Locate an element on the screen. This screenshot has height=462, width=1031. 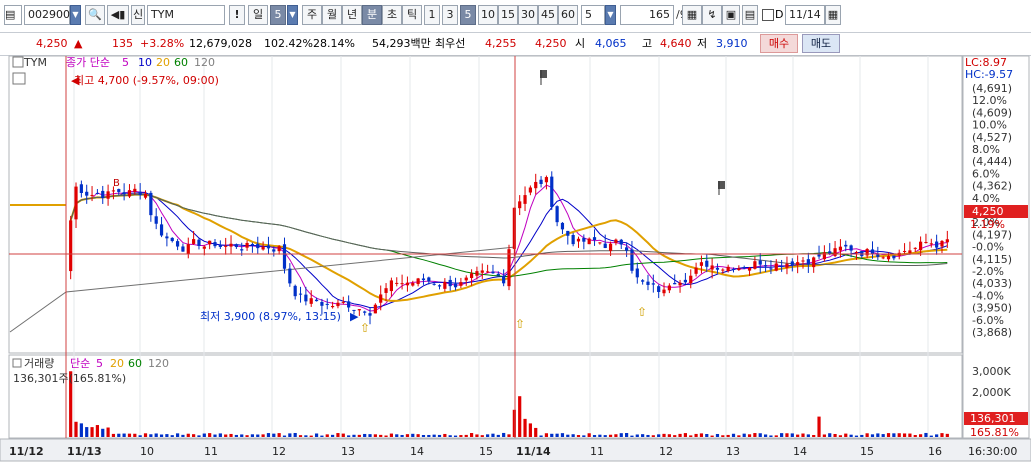
legend-settings-icon is located at coordinates (18, 62).